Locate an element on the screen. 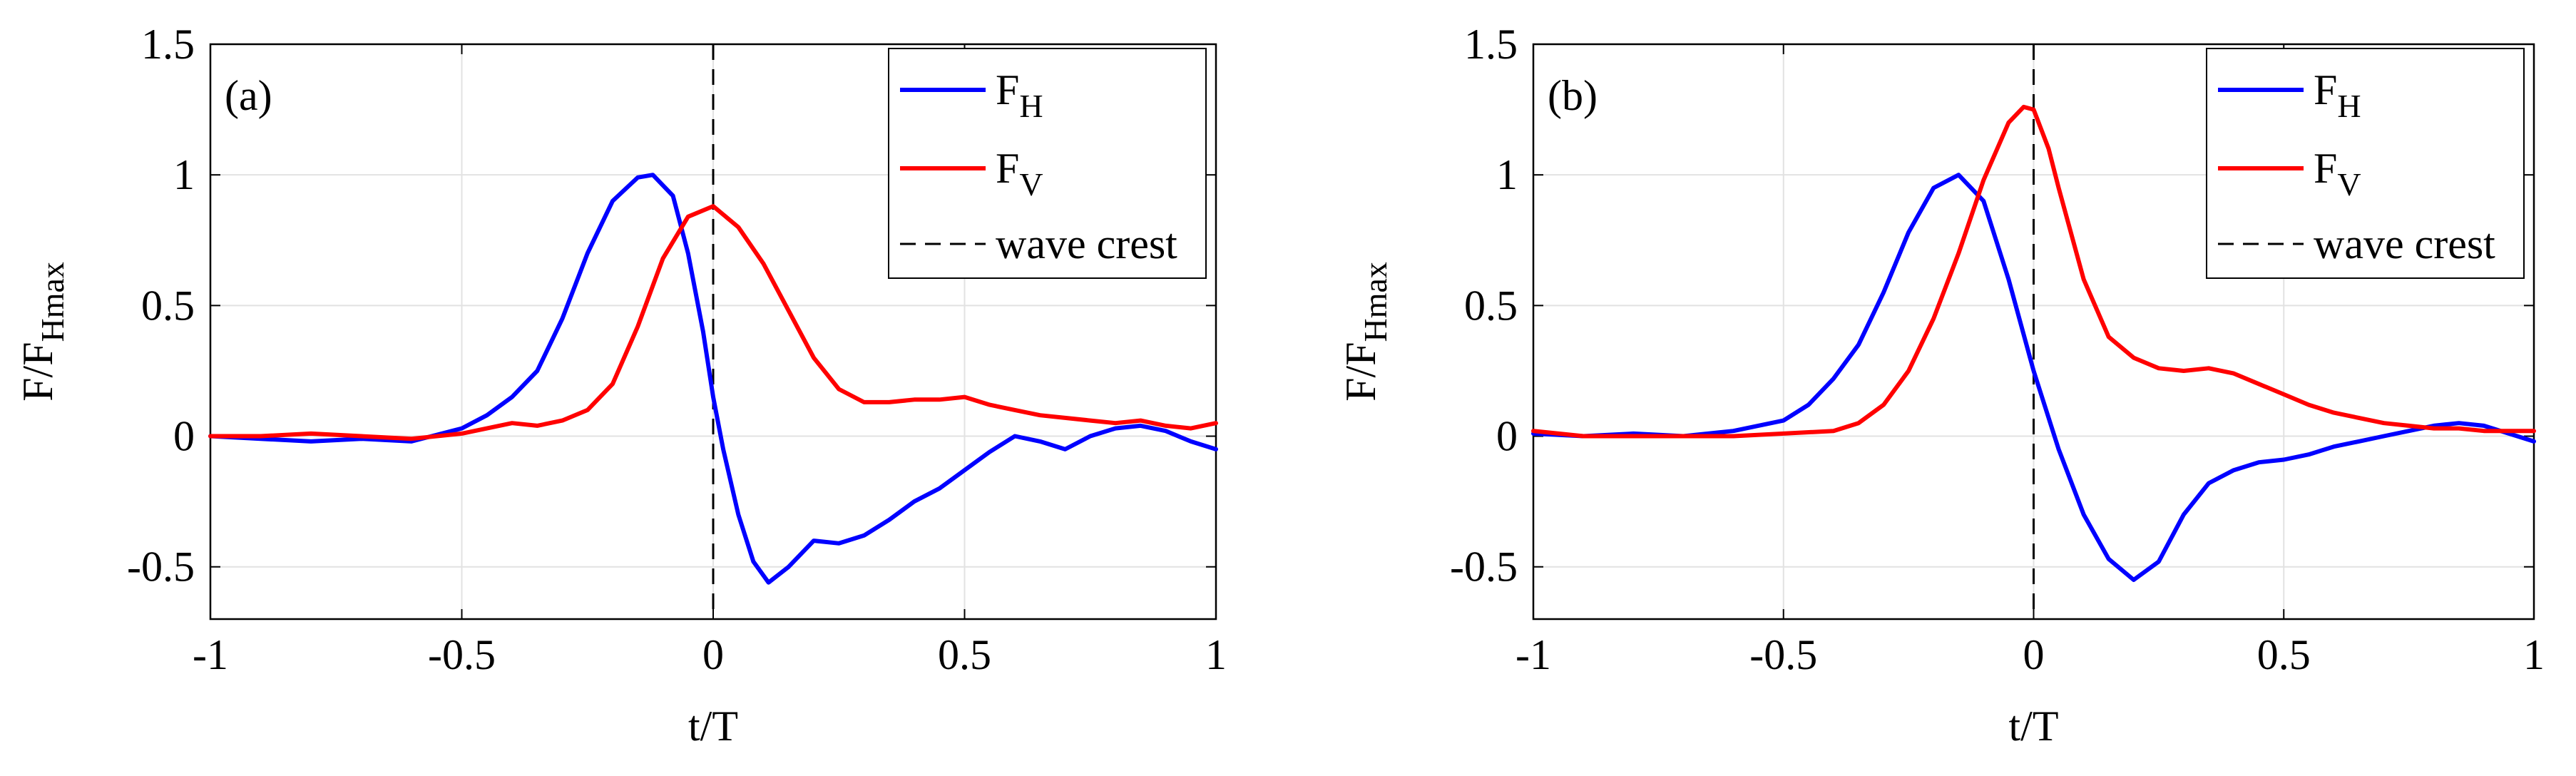  series-line-f-v is located at coordinates (713, 322).